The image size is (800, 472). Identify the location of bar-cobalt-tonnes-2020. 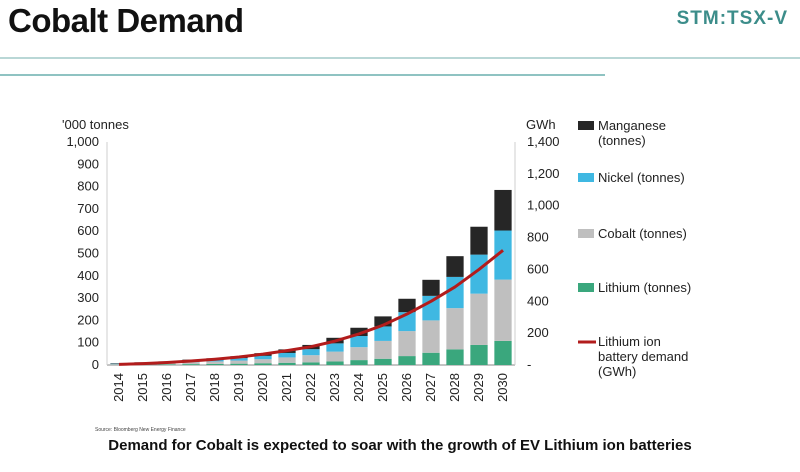
(263, 361).